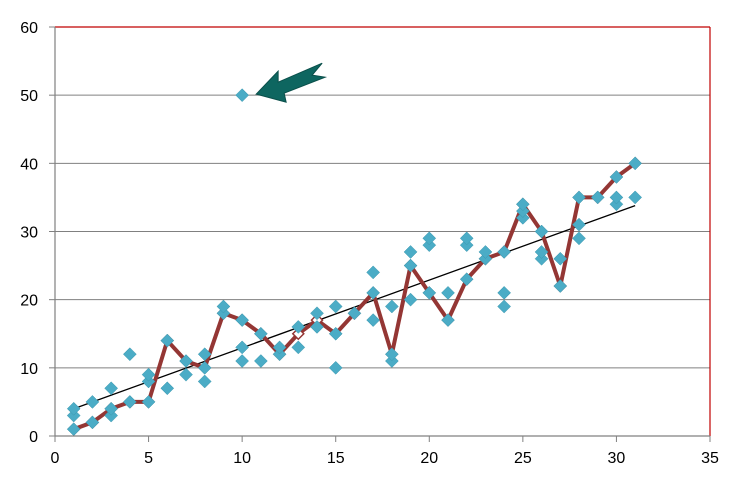 The image size is (729, 487). I want to click on outlier-arrow, so click(291, 82).